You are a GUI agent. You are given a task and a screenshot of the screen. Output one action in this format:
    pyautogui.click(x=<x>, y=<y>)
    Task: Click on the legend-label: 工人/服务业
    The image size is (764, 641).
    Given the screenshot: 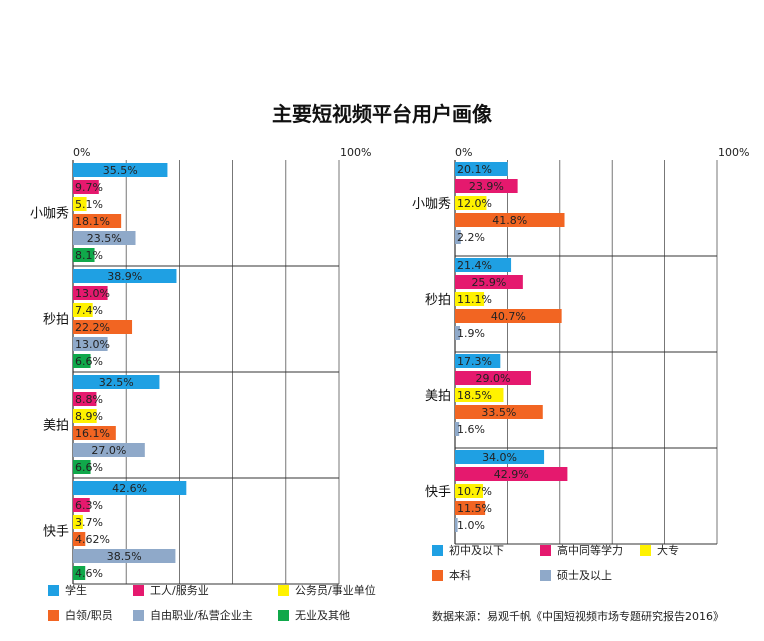 What is the action you would take?
    pyautogui.click(x=179, y=590)
    